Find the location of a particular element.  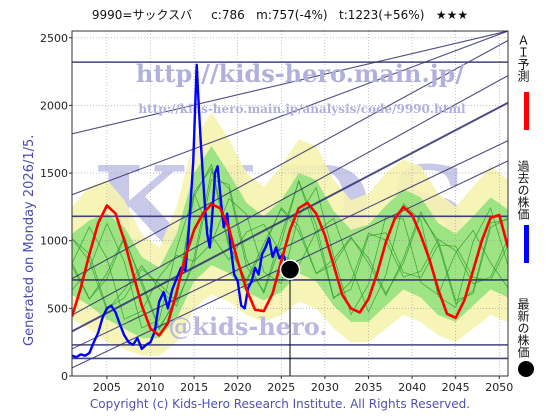

header-title: 9990=サックスバ is located at coordinates (142, 15).